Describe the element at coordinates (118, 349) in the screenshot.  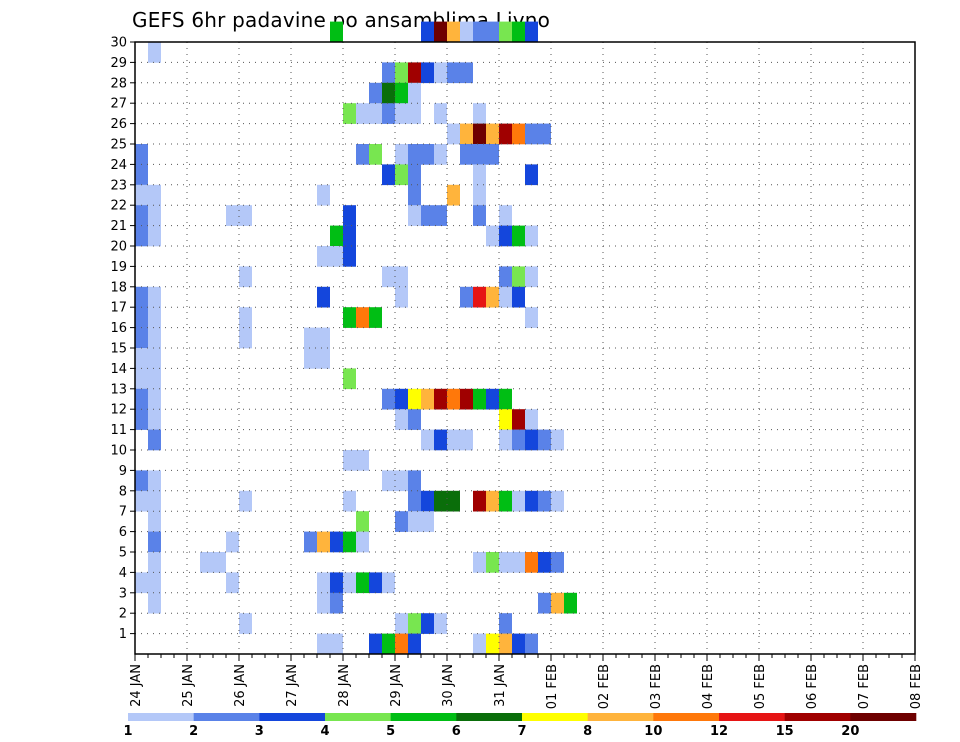
I see `y-tick-label: 15` at that location.